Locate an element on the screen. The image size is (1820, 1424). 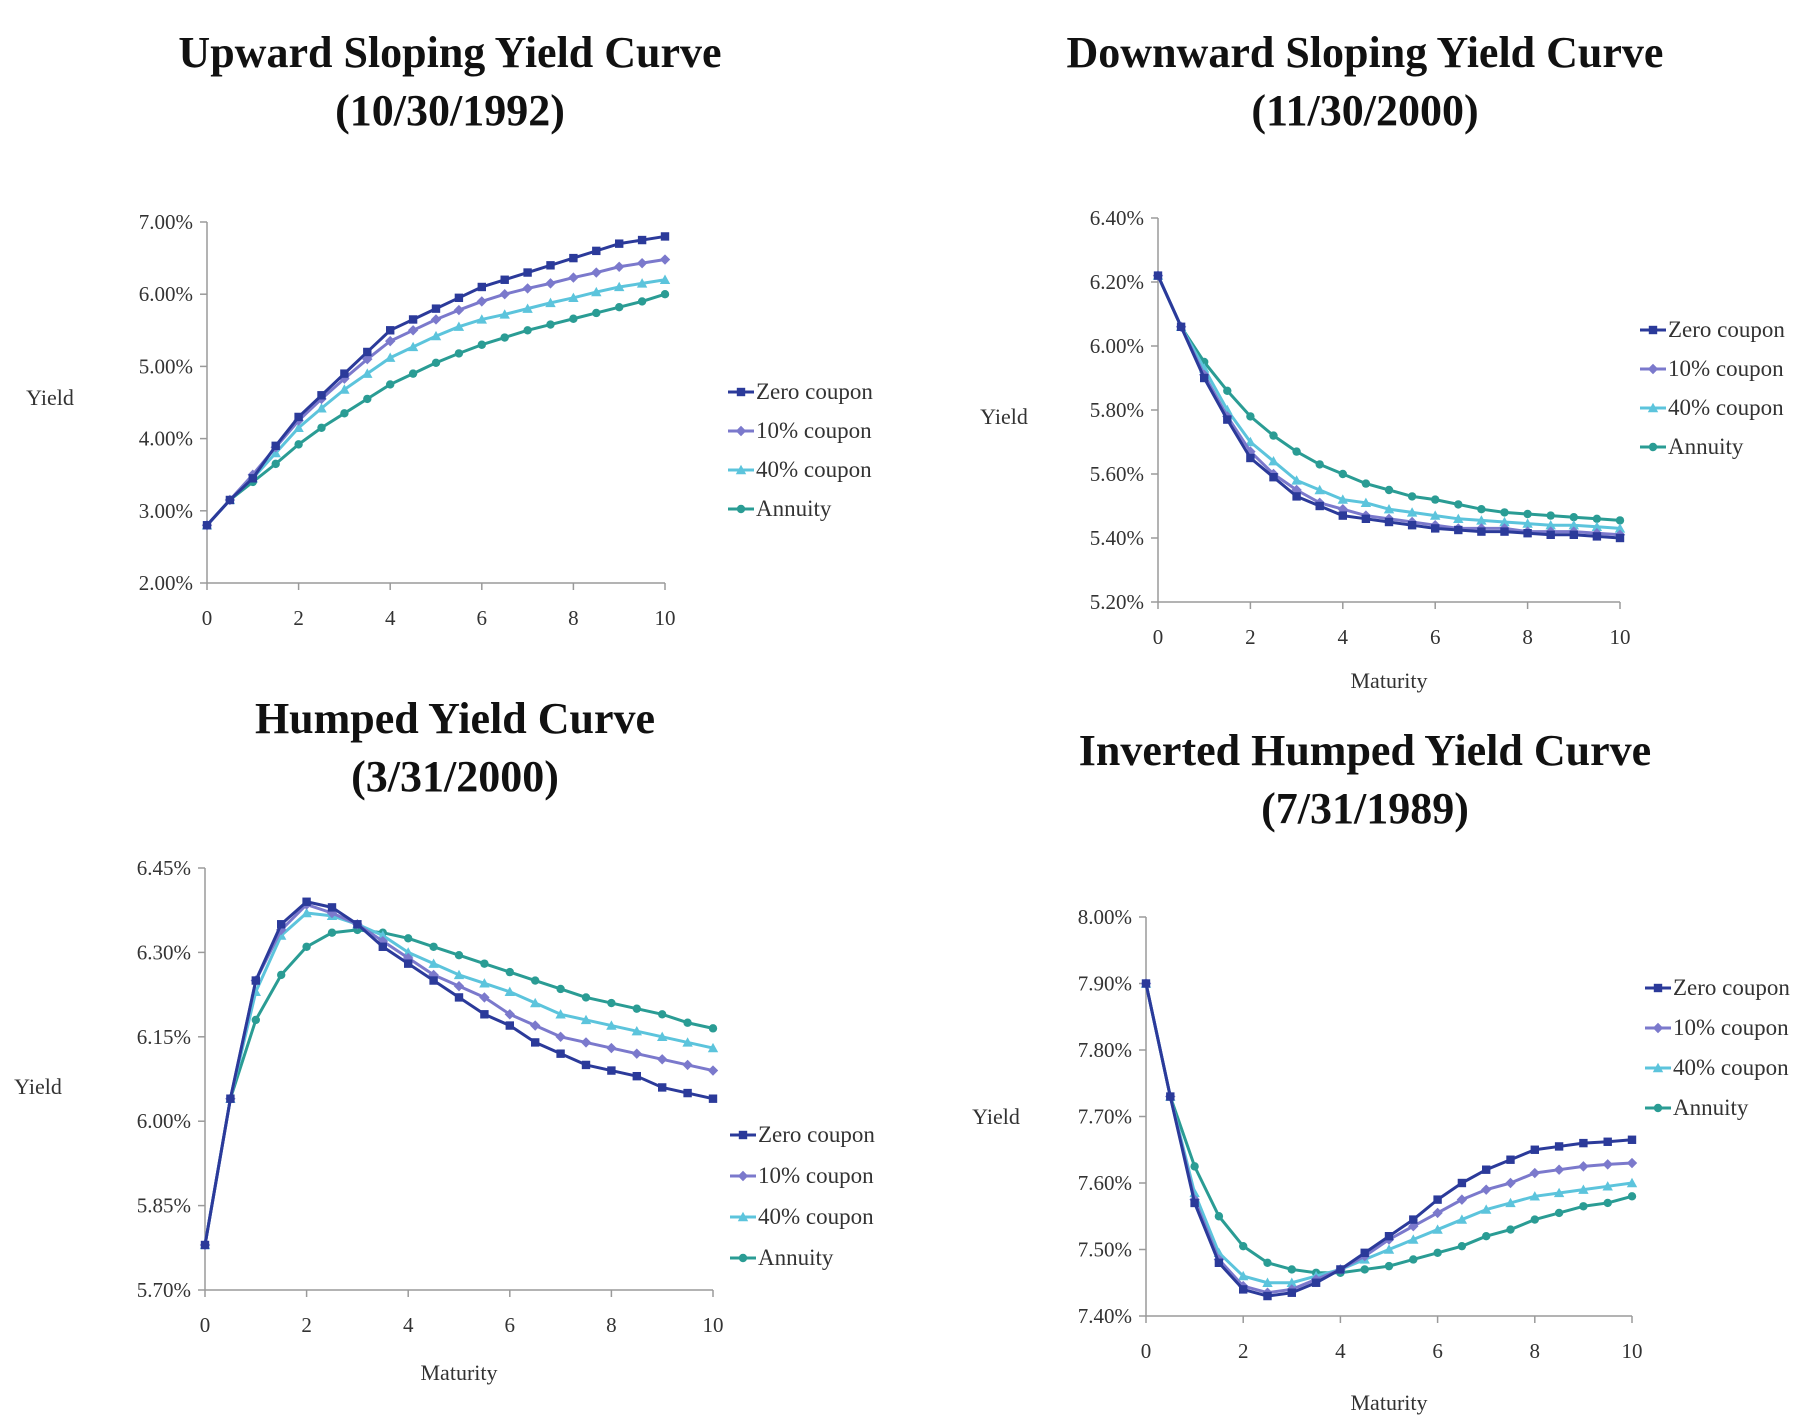
chart-title: Inverted Humped Yield Curve is located at coordinates (1365, 750).